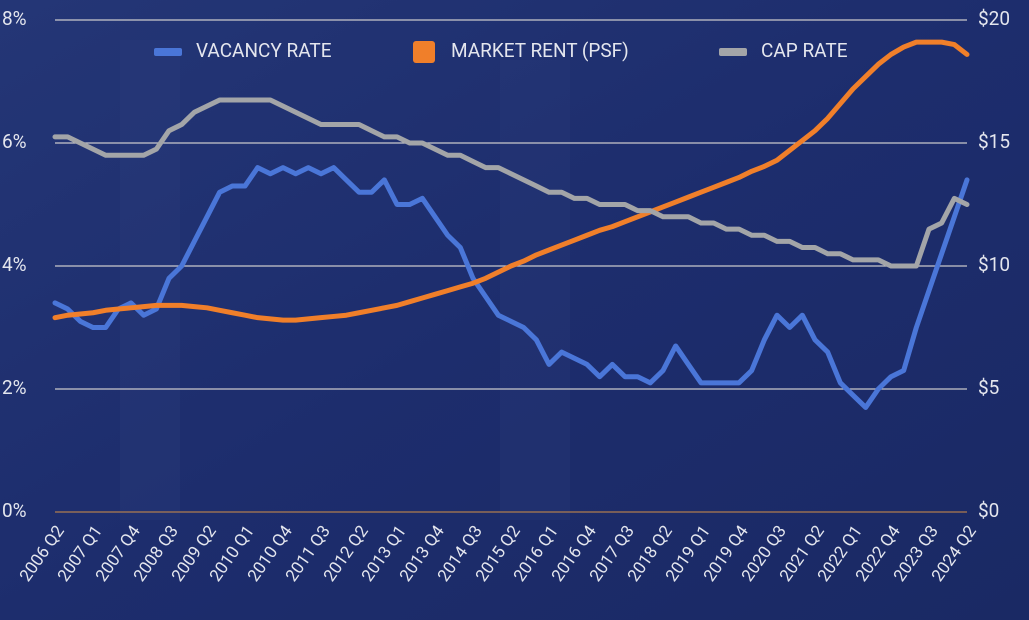  Describe the element at coordinates (14, 387) in the screenshot. I see `y-tick-label: 2%` at that location.